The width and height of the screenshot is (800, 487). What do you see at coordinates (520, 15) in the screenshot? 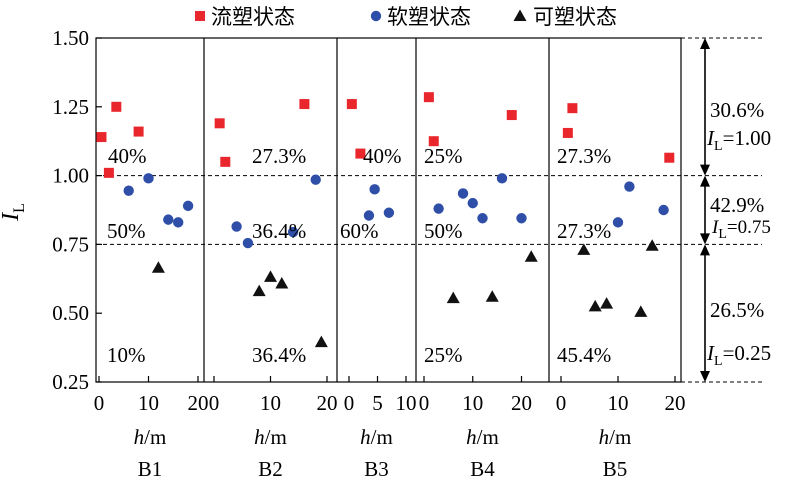
I see `legend-plastic-marker` at bounding box center [520, 15].